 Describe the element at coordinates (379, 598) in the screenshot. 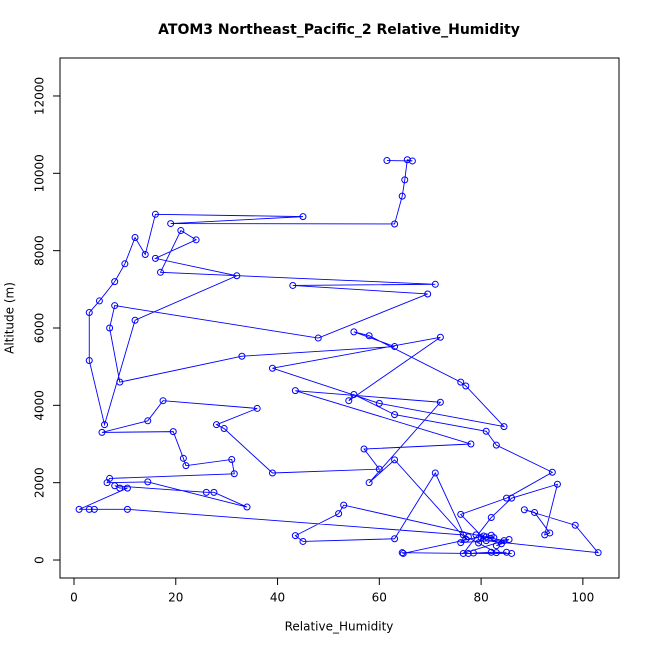

I see `x-tick-label: 60` at that location.